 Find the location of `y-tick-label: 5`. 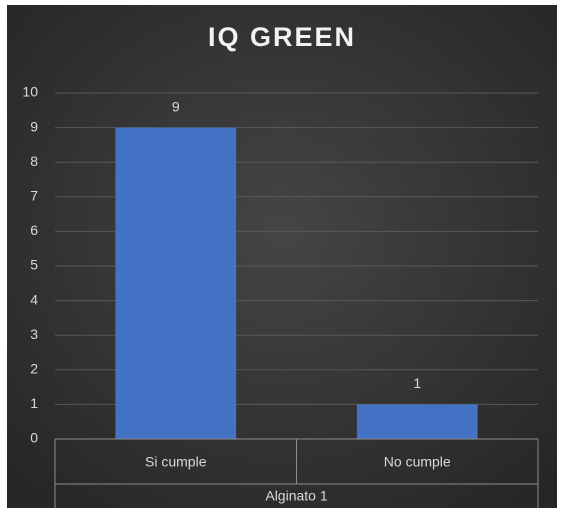

y-tick-label: 5 is located at coordinates (34, 265).